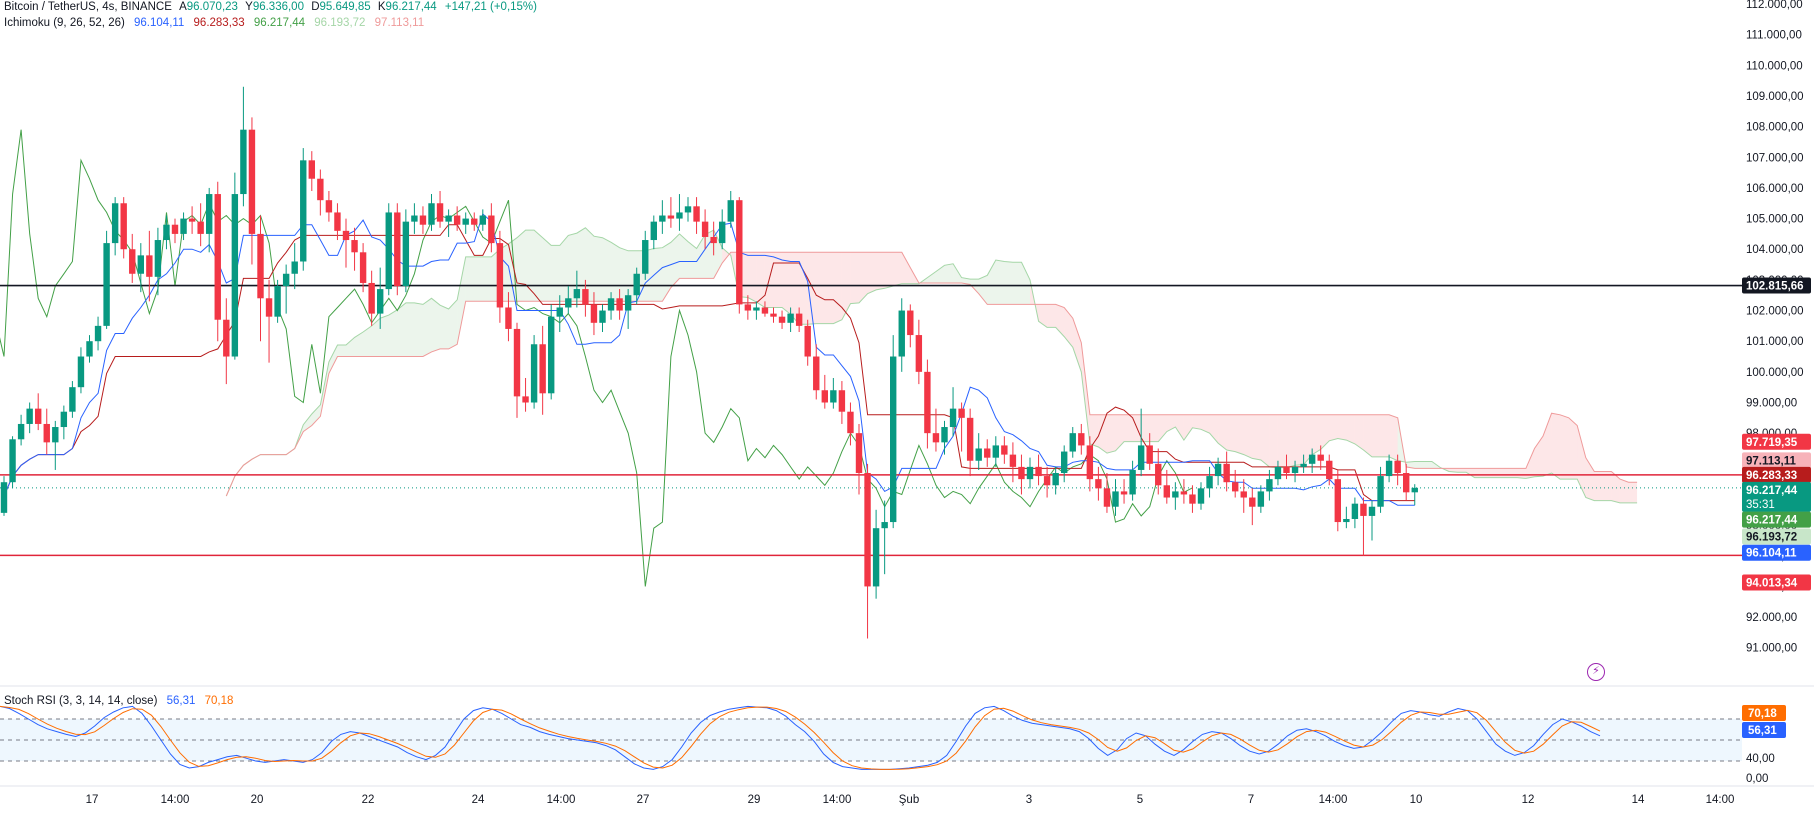  Describe the element at coordinates (81, 701) in the screenshot. I see `stoch-name: Stoch RSI (3, 3, 14, 14, close)` at that location.